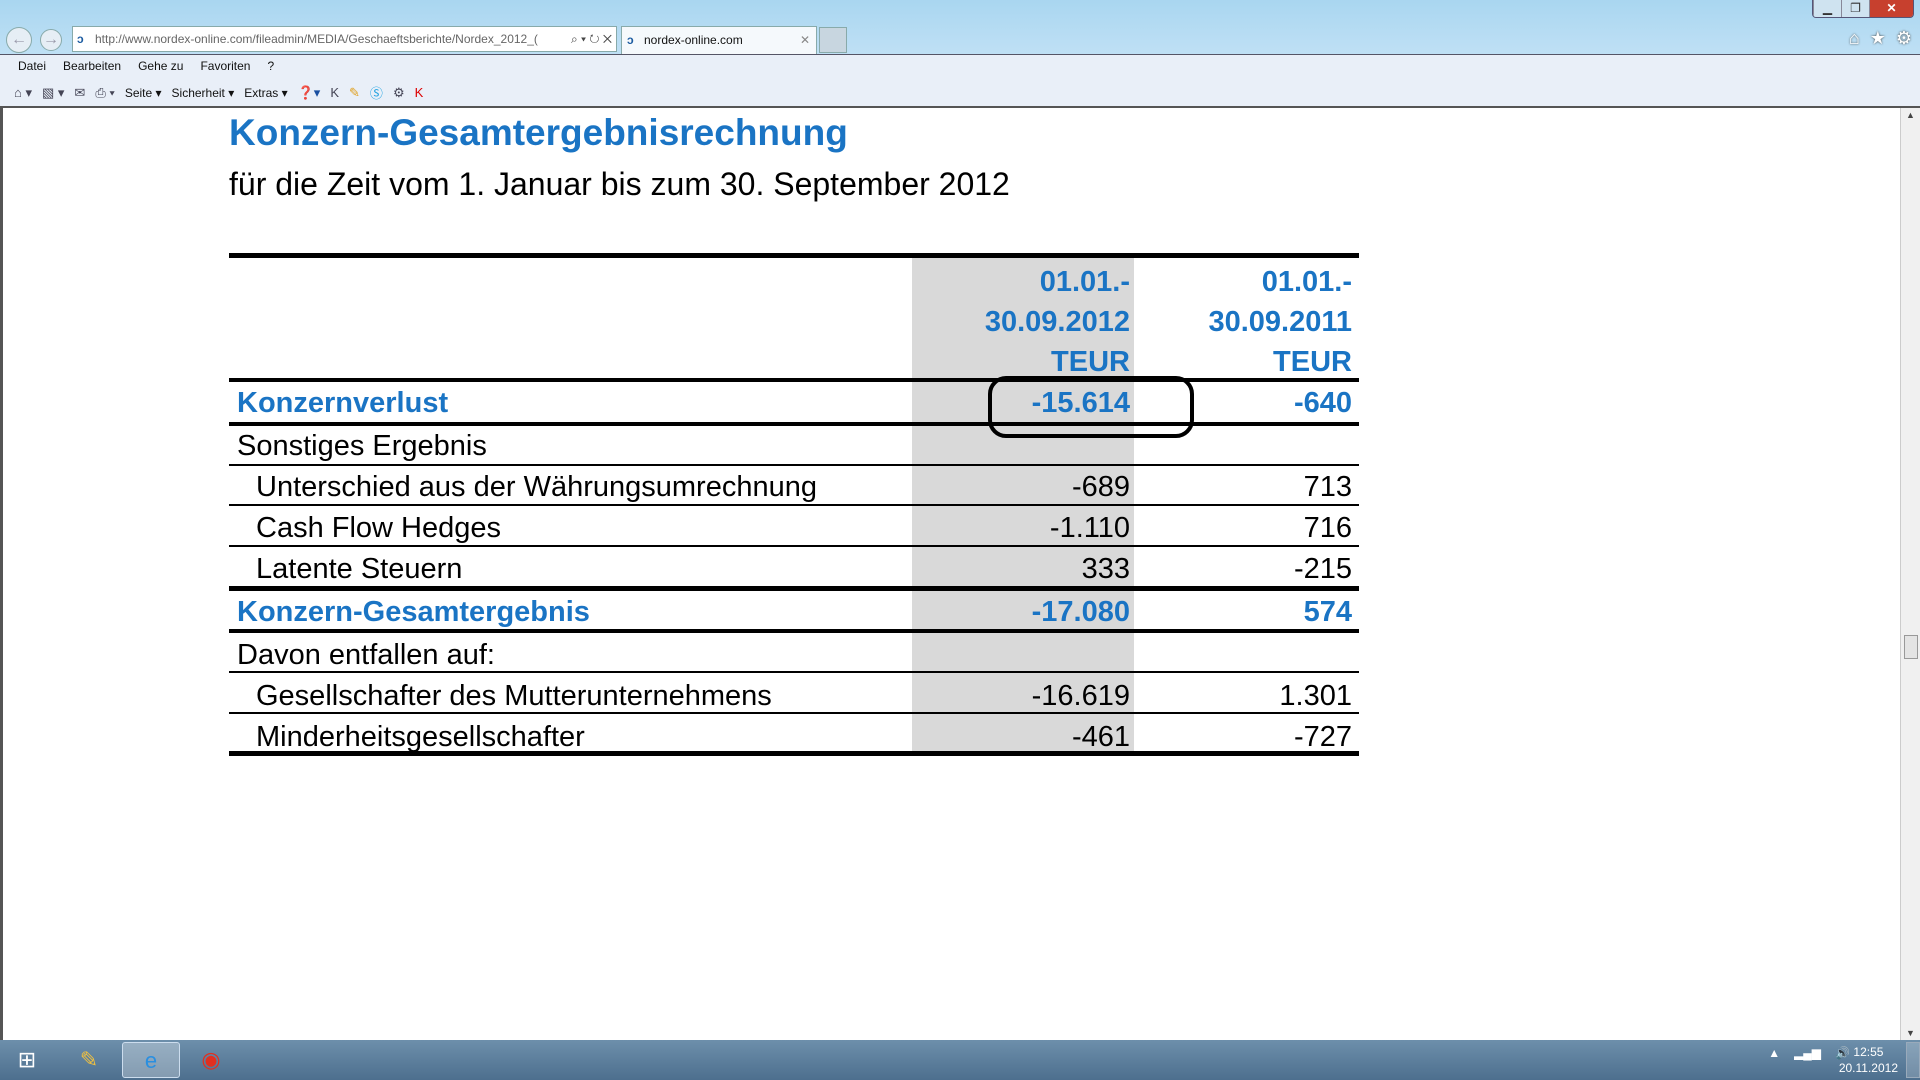  Describe the element at coordinates (794, 655) in the screenshot. I see `table-row: Davon entfallen auf:` at that location.